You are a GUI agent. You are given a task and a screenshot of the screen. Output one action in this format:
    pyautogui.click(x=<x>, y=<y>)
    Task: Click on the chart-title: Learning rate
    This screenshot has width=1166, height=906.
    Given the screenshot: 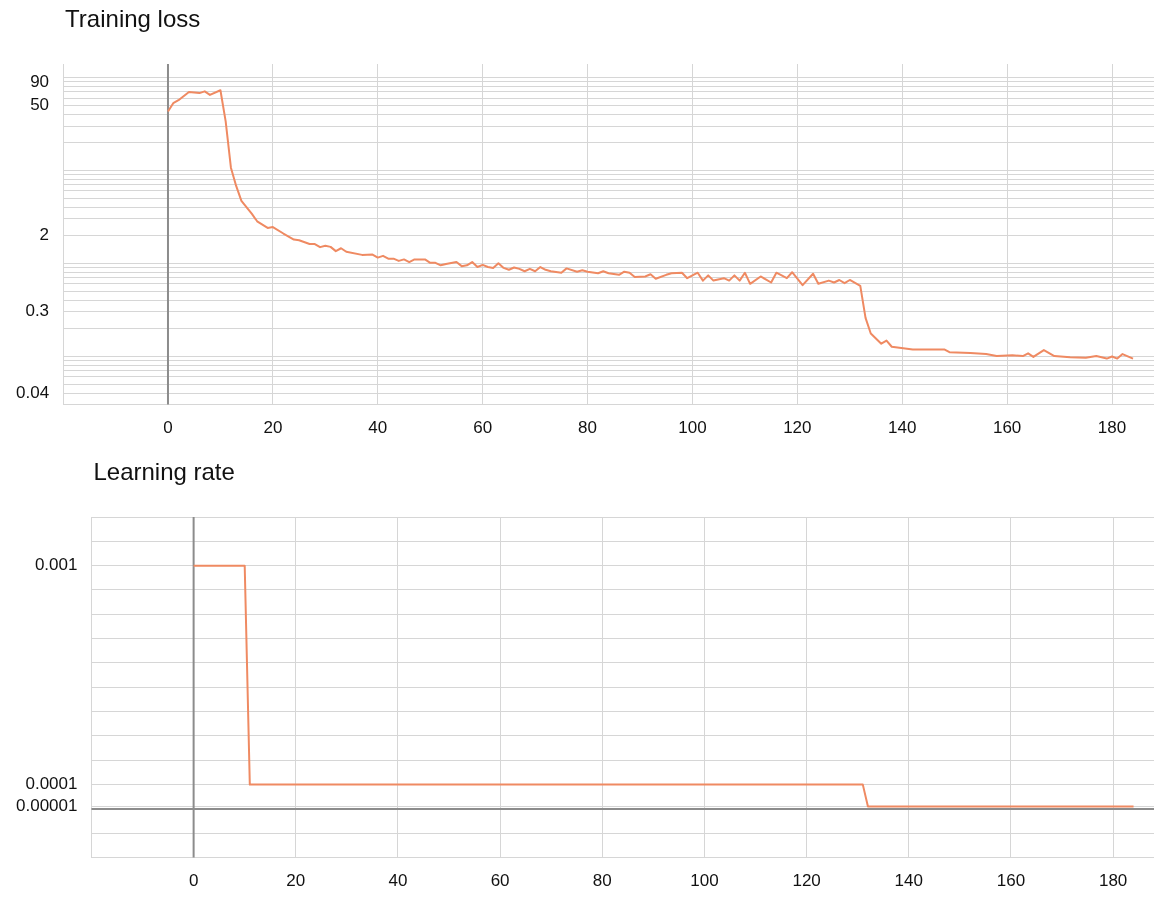 What is the action you would take?
    pyautogui.click(x=164, y=471)
    